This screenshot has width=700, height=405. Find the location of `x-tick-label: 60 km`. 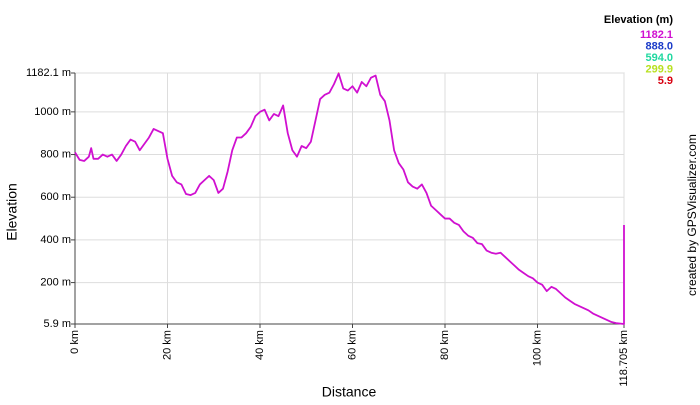

x-tick-label: 60 km is located at coordinates (352, 345).